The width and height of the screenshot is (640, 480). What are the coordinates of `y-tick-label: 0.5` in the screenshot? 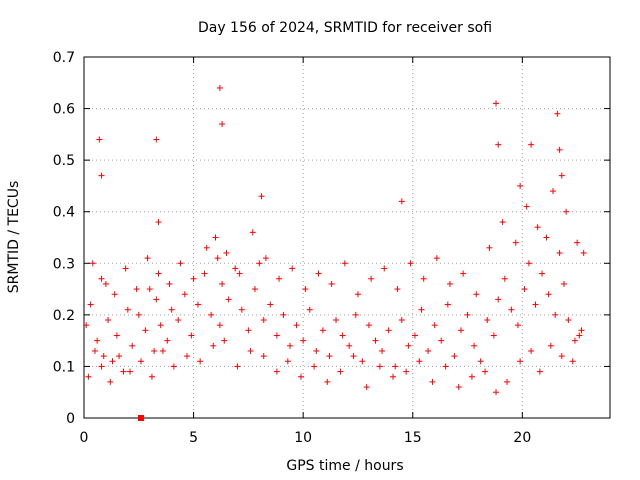 It's located at (64, 161).